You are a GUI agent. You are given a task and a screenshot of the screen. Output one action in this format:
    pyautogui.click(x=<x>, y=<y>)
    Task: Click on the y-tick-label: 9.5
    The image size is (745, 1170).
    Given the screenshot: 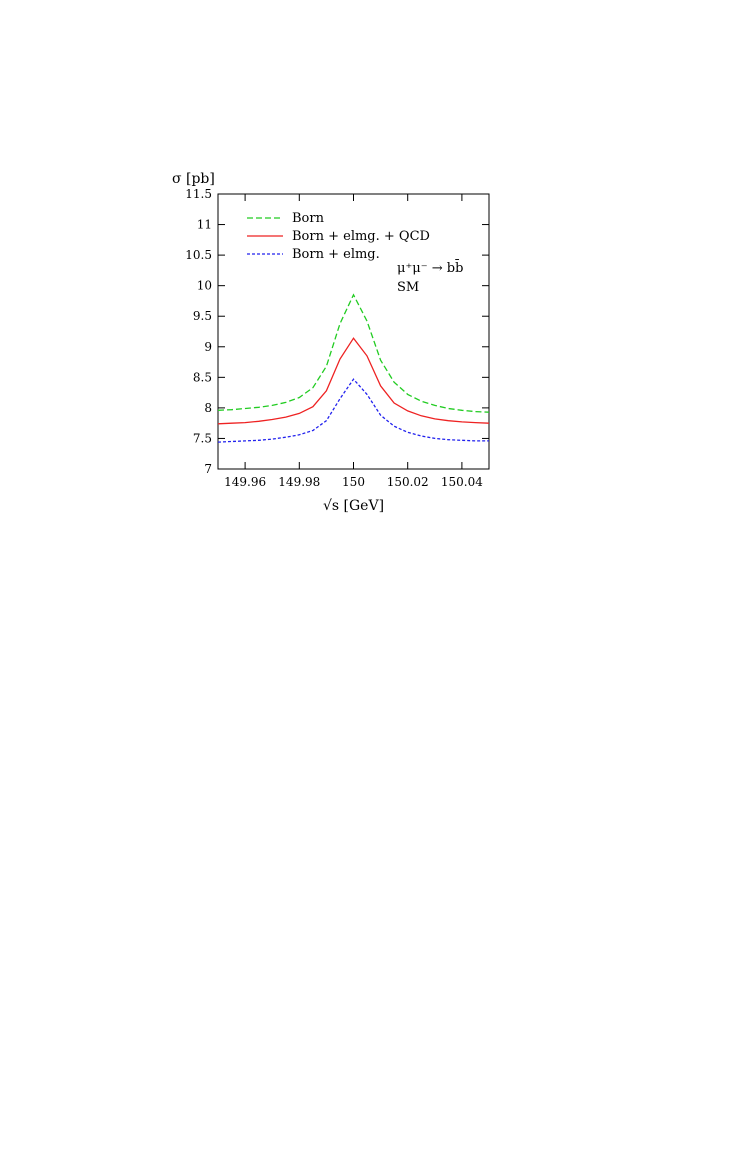 What is the action you would take?
    pyautogui.click(x=202, y=316)
    